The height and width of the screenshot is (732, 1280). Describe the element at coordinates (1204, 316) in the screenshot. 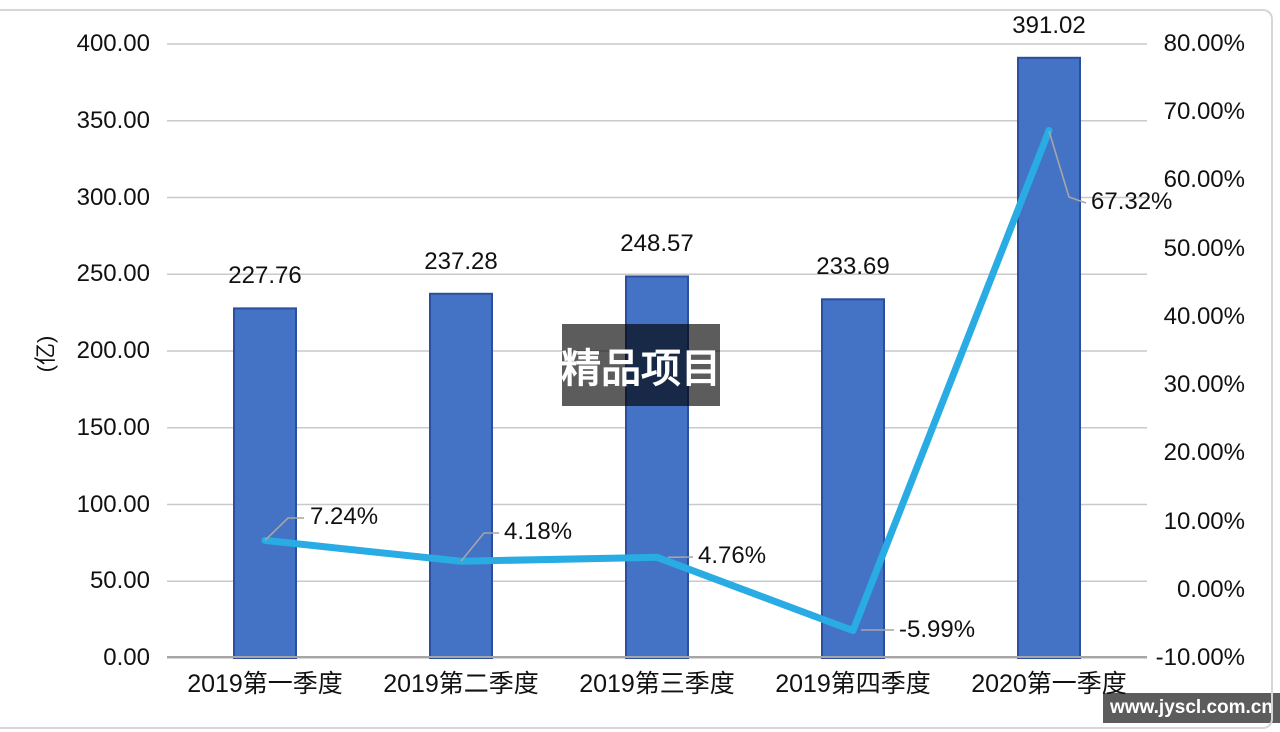

I see `right-axis-tick: 40.00%` at that location.